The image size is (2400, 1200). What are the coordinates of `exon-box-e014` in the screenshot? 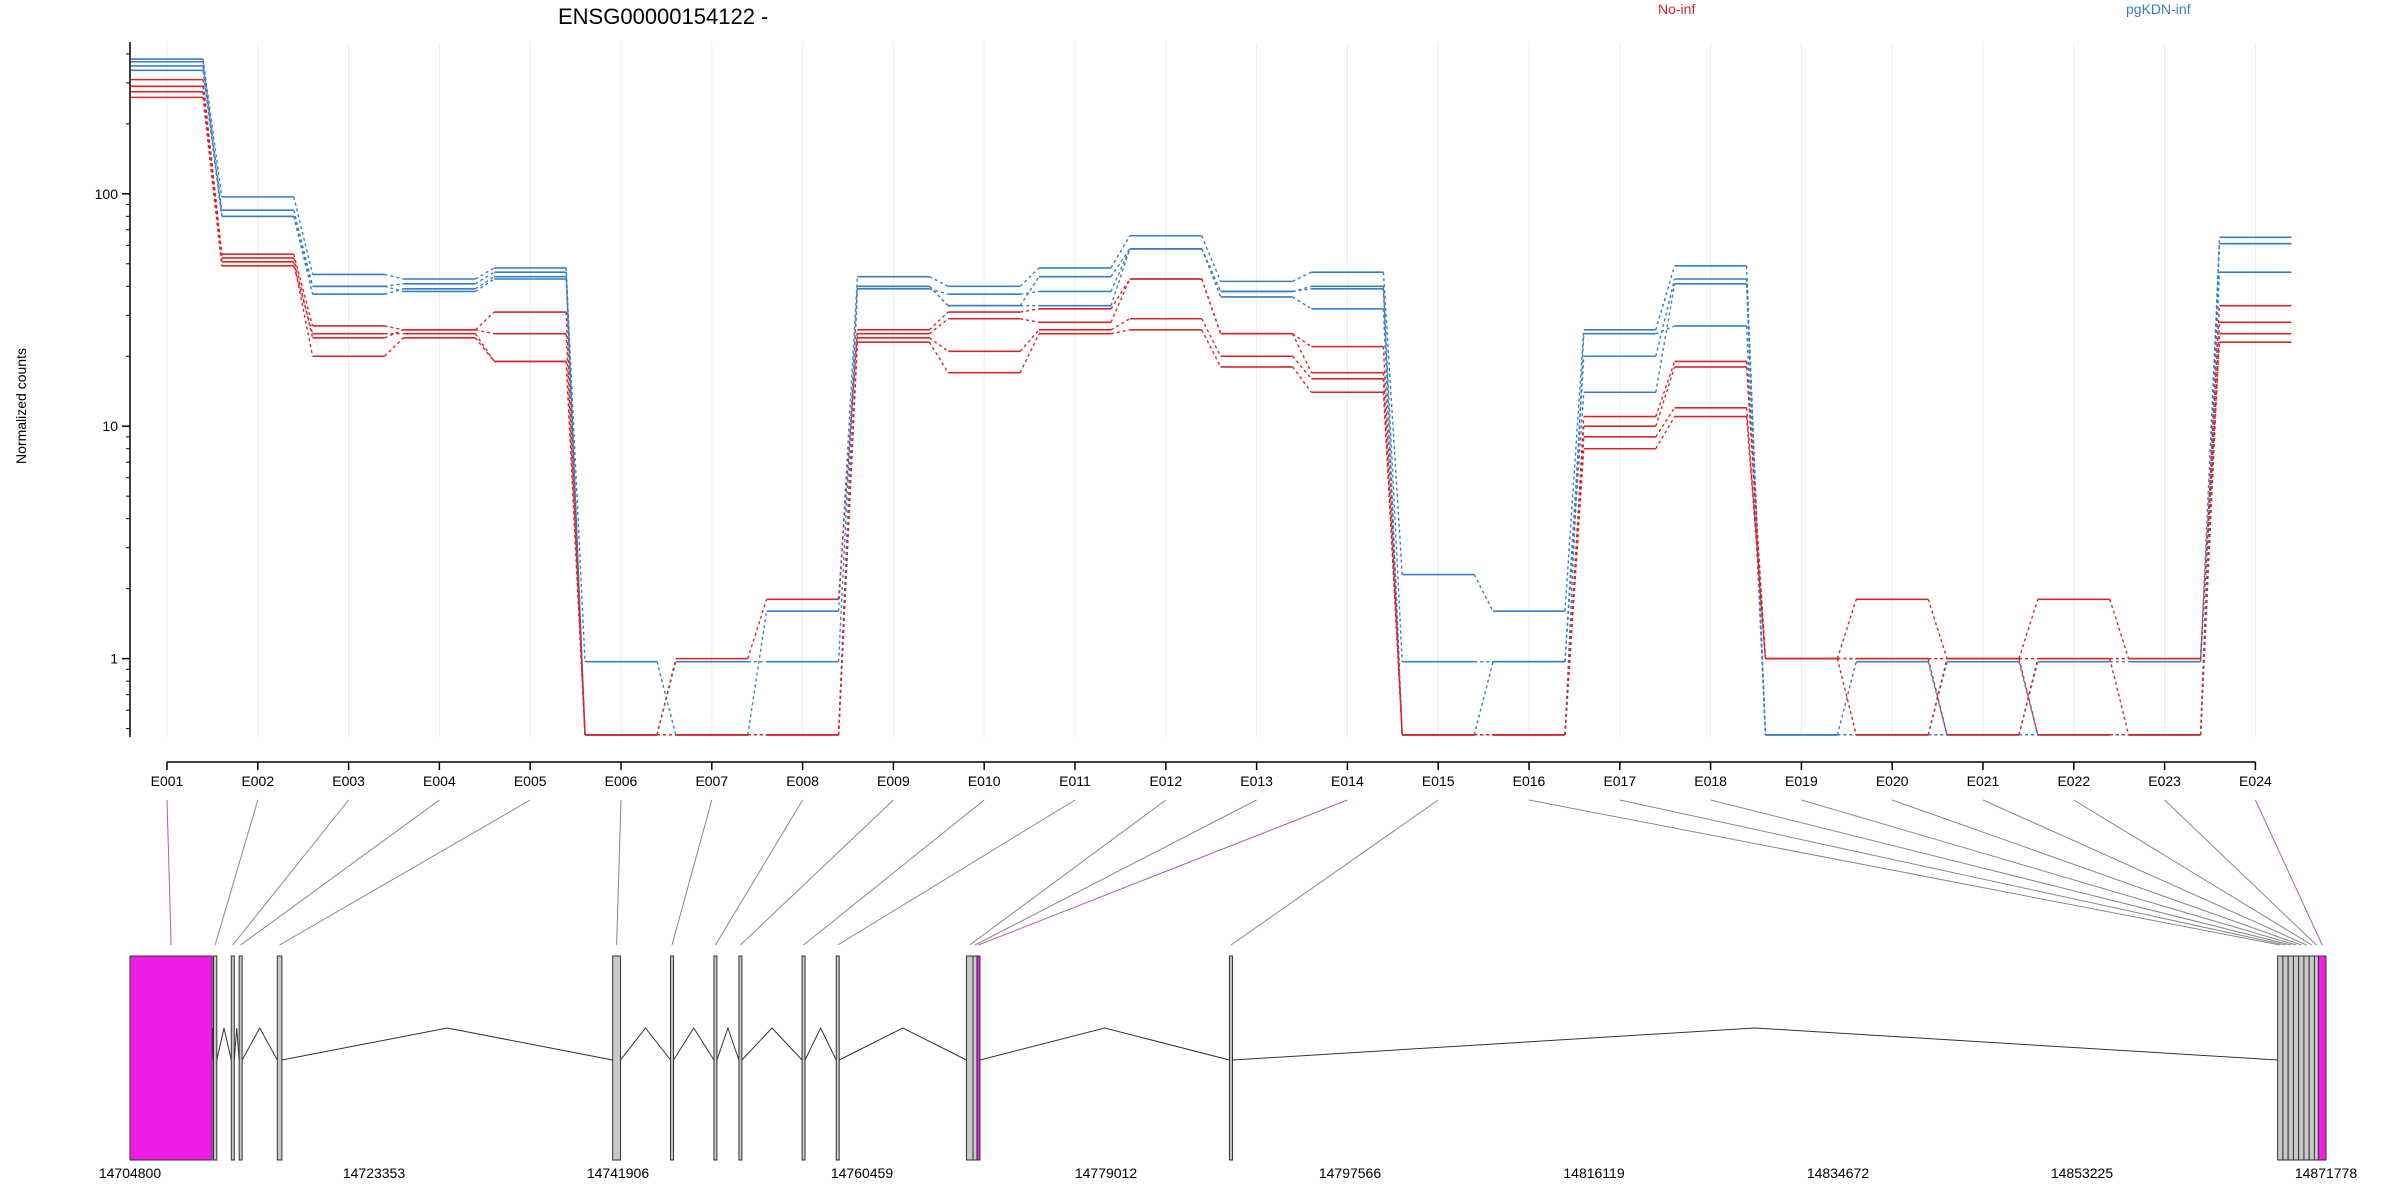 It's located at (978, 1058).